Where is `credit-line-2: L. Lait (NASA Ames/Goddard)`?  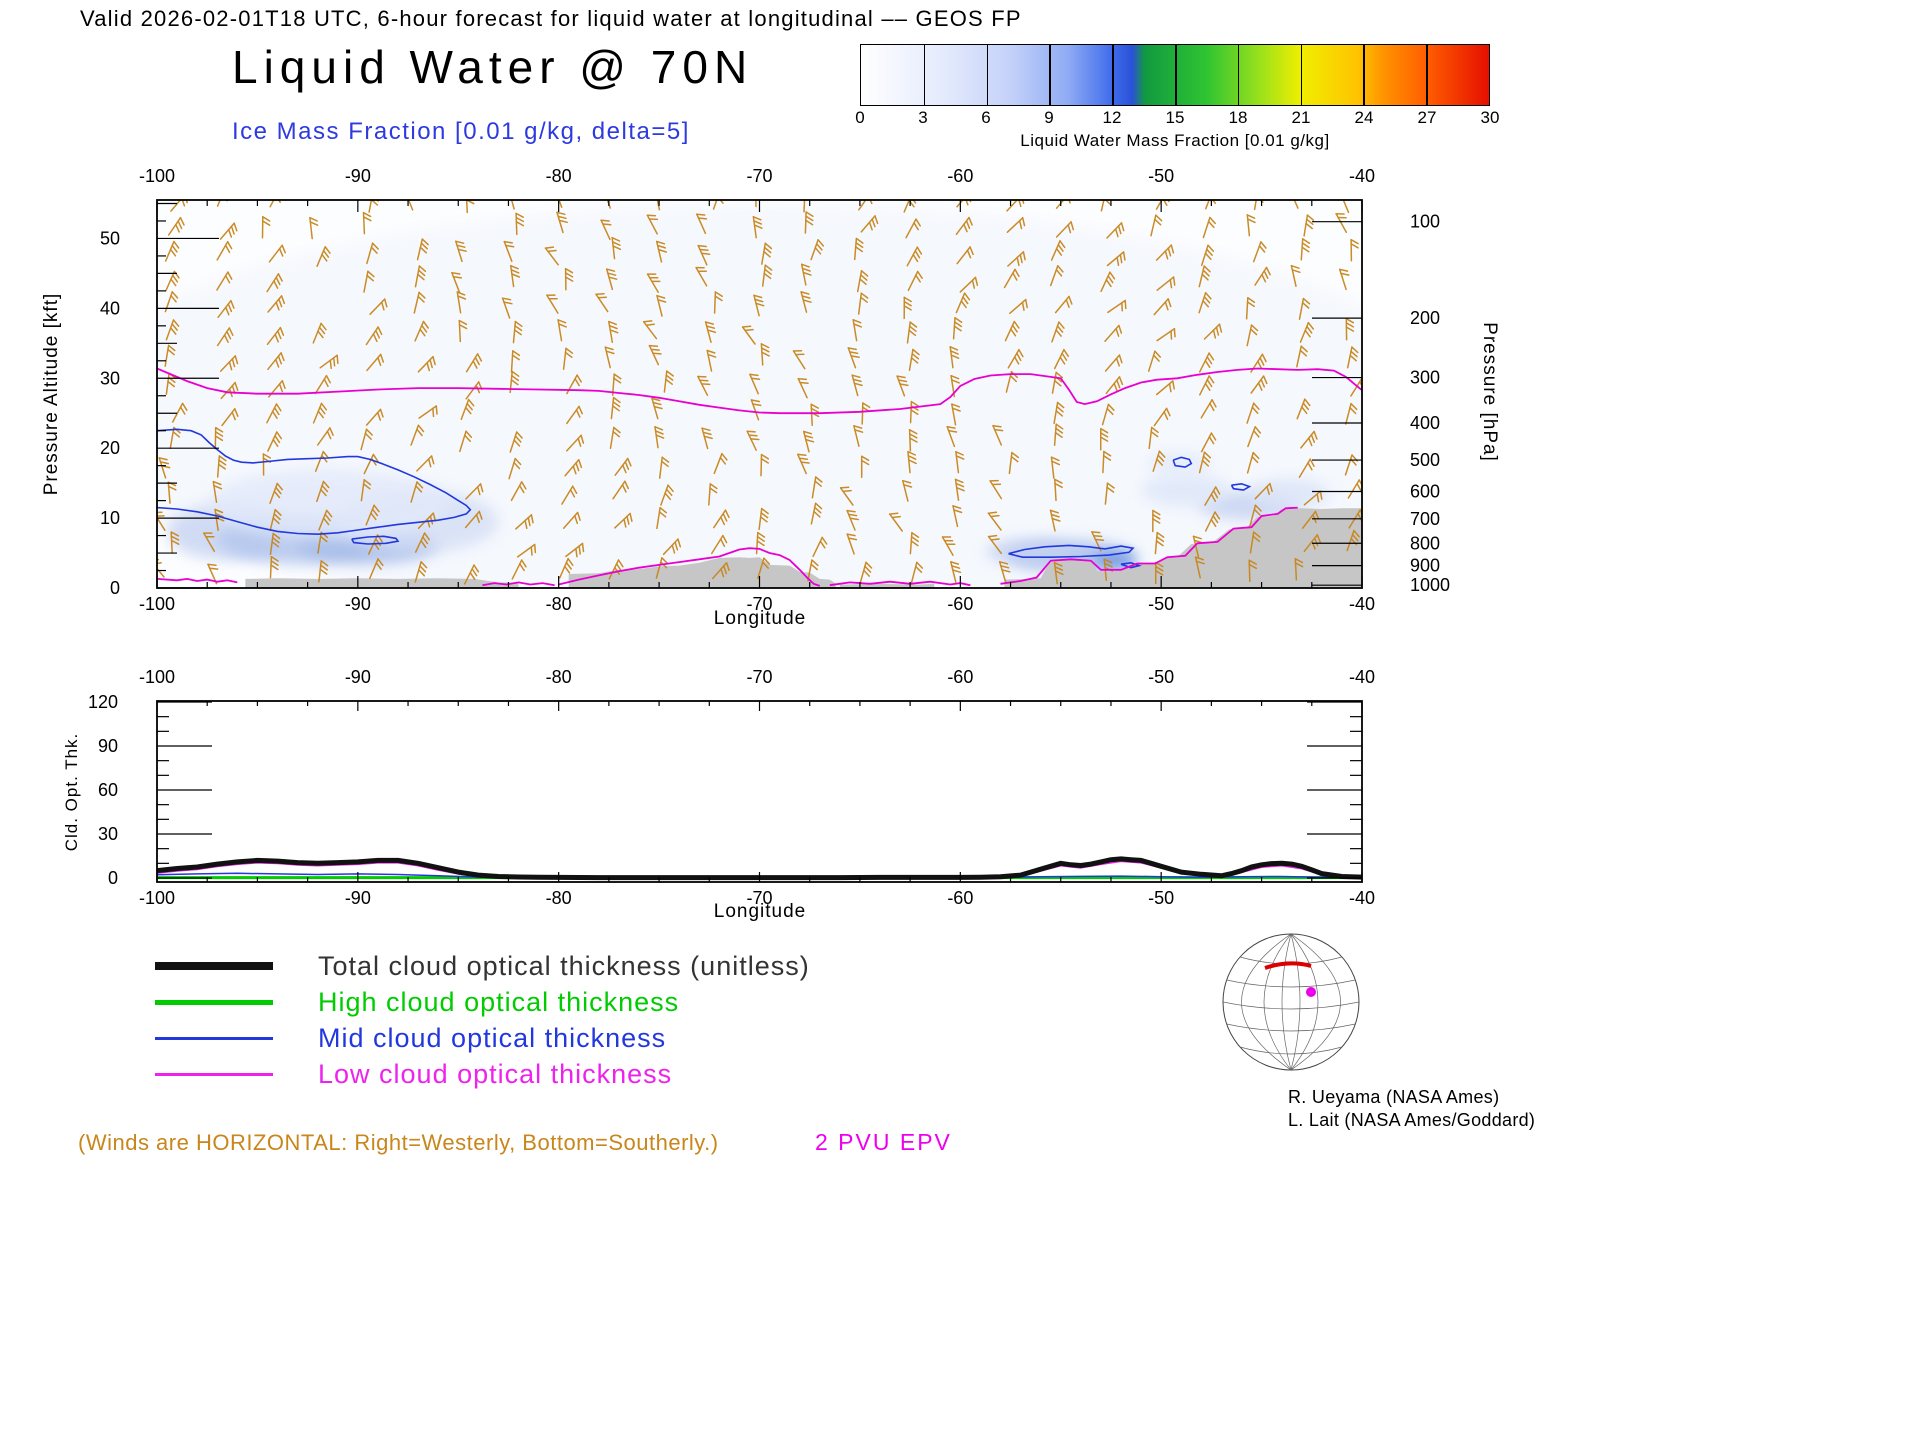
credit-line-2: L. Lait (NASA Ames/Goddard) is located at coordinates (1412, 1120).